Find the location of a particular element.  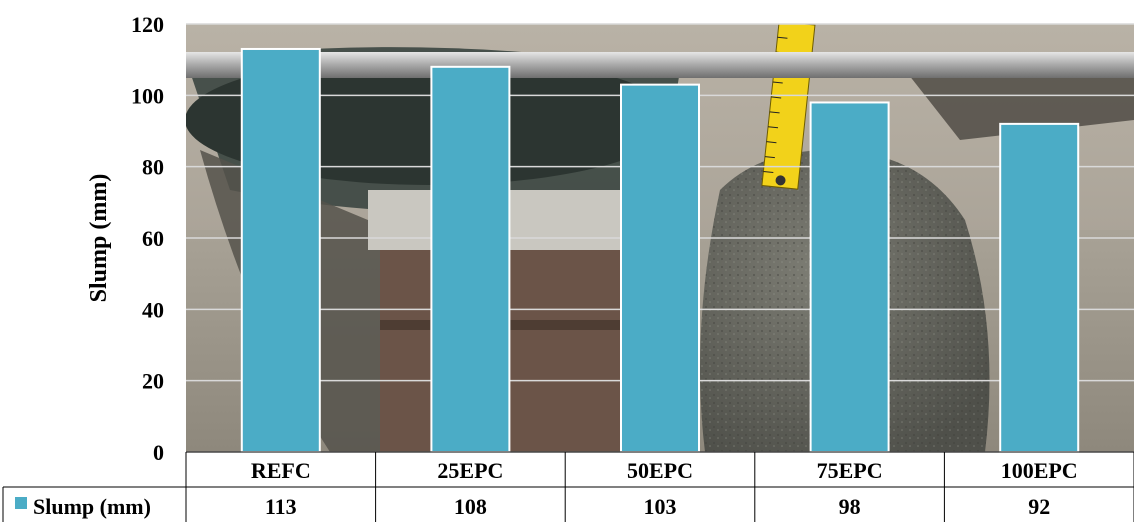

legend-swatch is located at coordinates (21, 503).